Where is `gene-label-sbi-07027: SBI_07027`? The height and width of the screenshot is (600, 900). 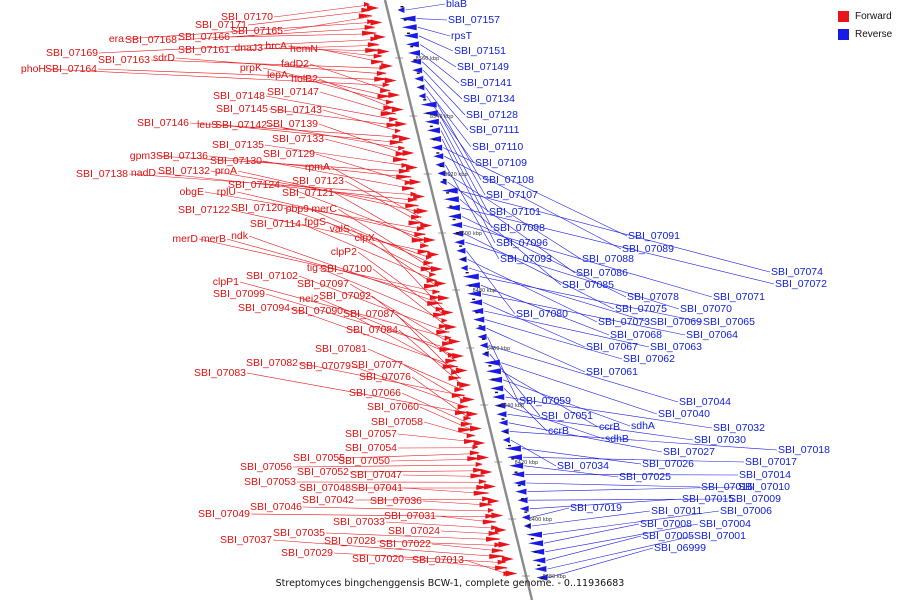 gene-label-sbi-07027: SBI_07027 is located at coordinates (689, 452).